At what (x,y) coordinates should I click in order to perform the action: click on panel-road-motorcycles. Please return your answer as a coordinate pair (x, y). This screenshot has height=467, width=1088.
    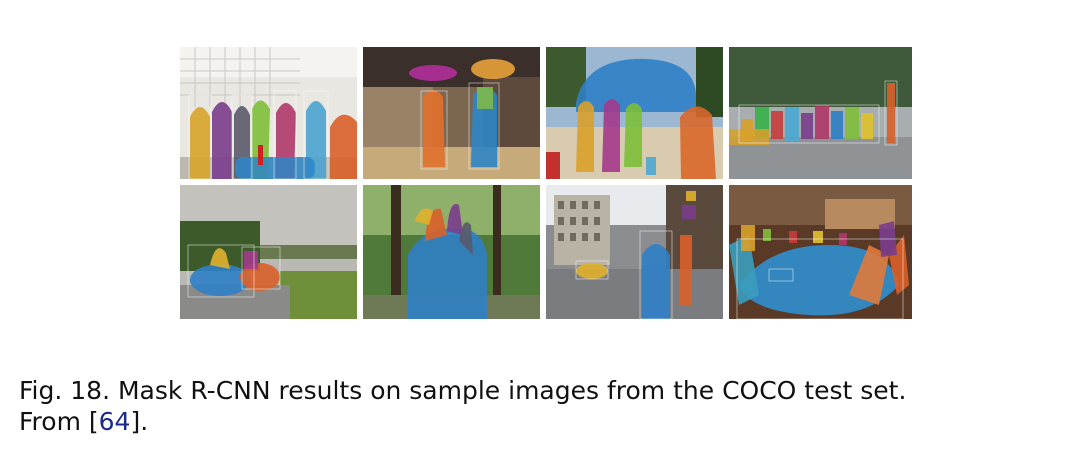
    Looking at the image, I should click on (268, 252).